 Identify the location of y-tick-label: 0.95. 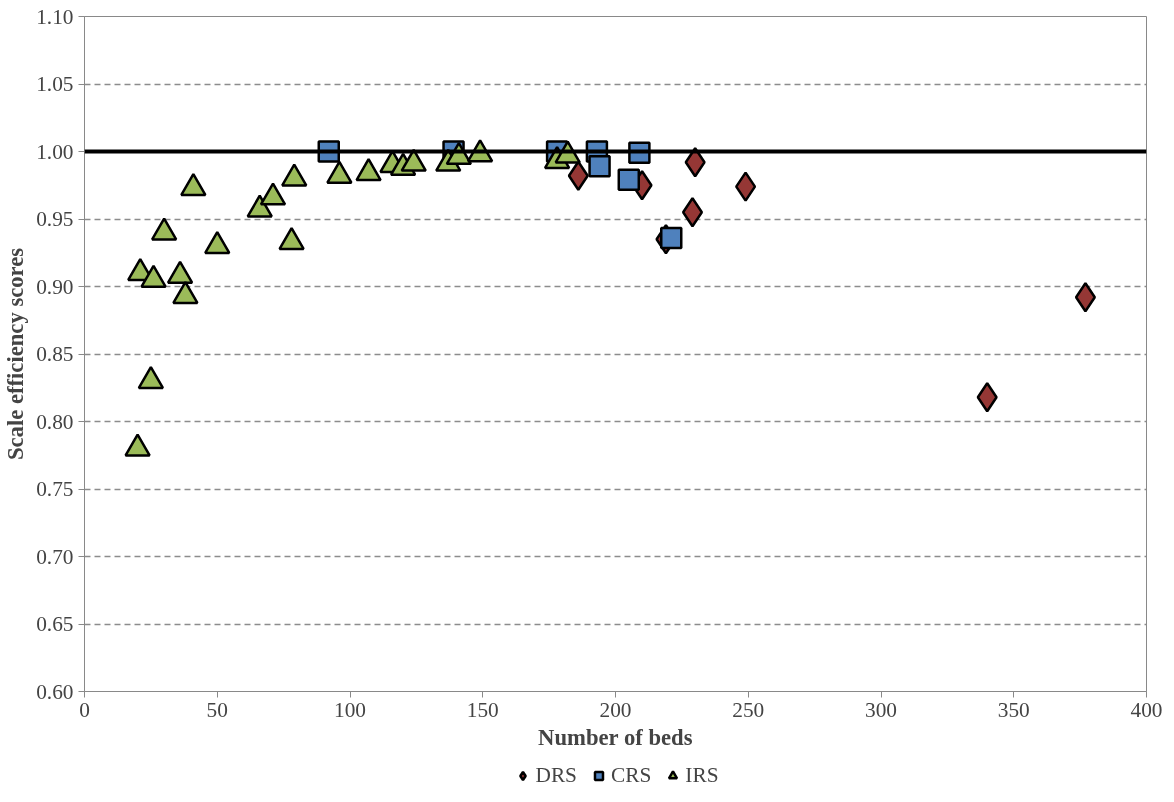
(55, 219).